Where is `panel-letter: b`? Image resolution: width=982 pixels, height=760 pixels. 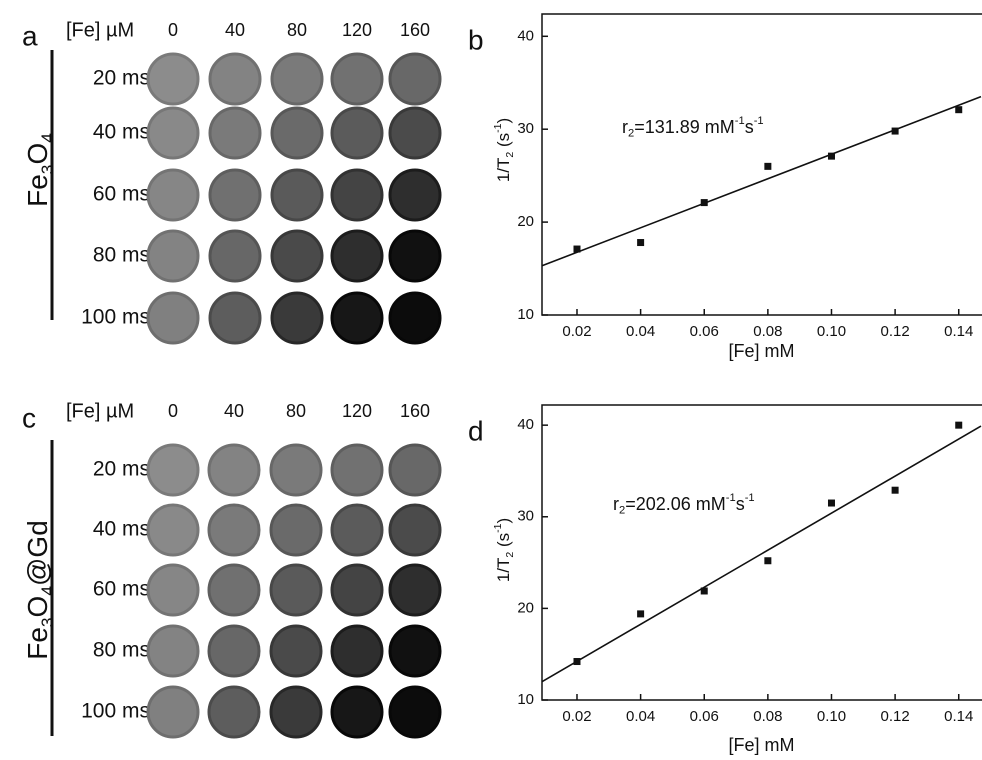
panel-letter: b is located at coordinates (476, 39).